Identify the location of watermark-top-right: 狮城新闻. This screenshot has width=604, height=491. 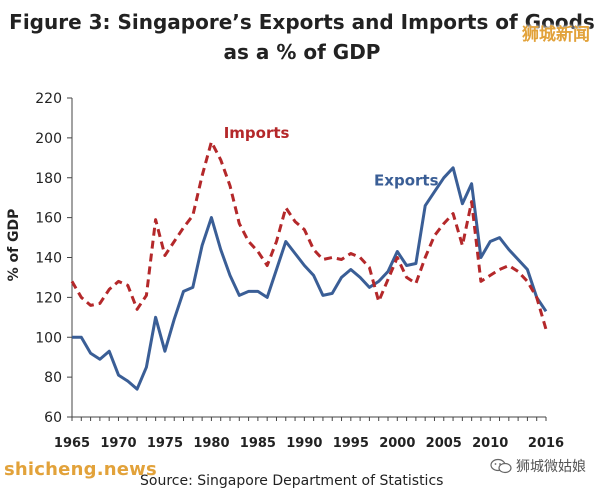
(556, 35).